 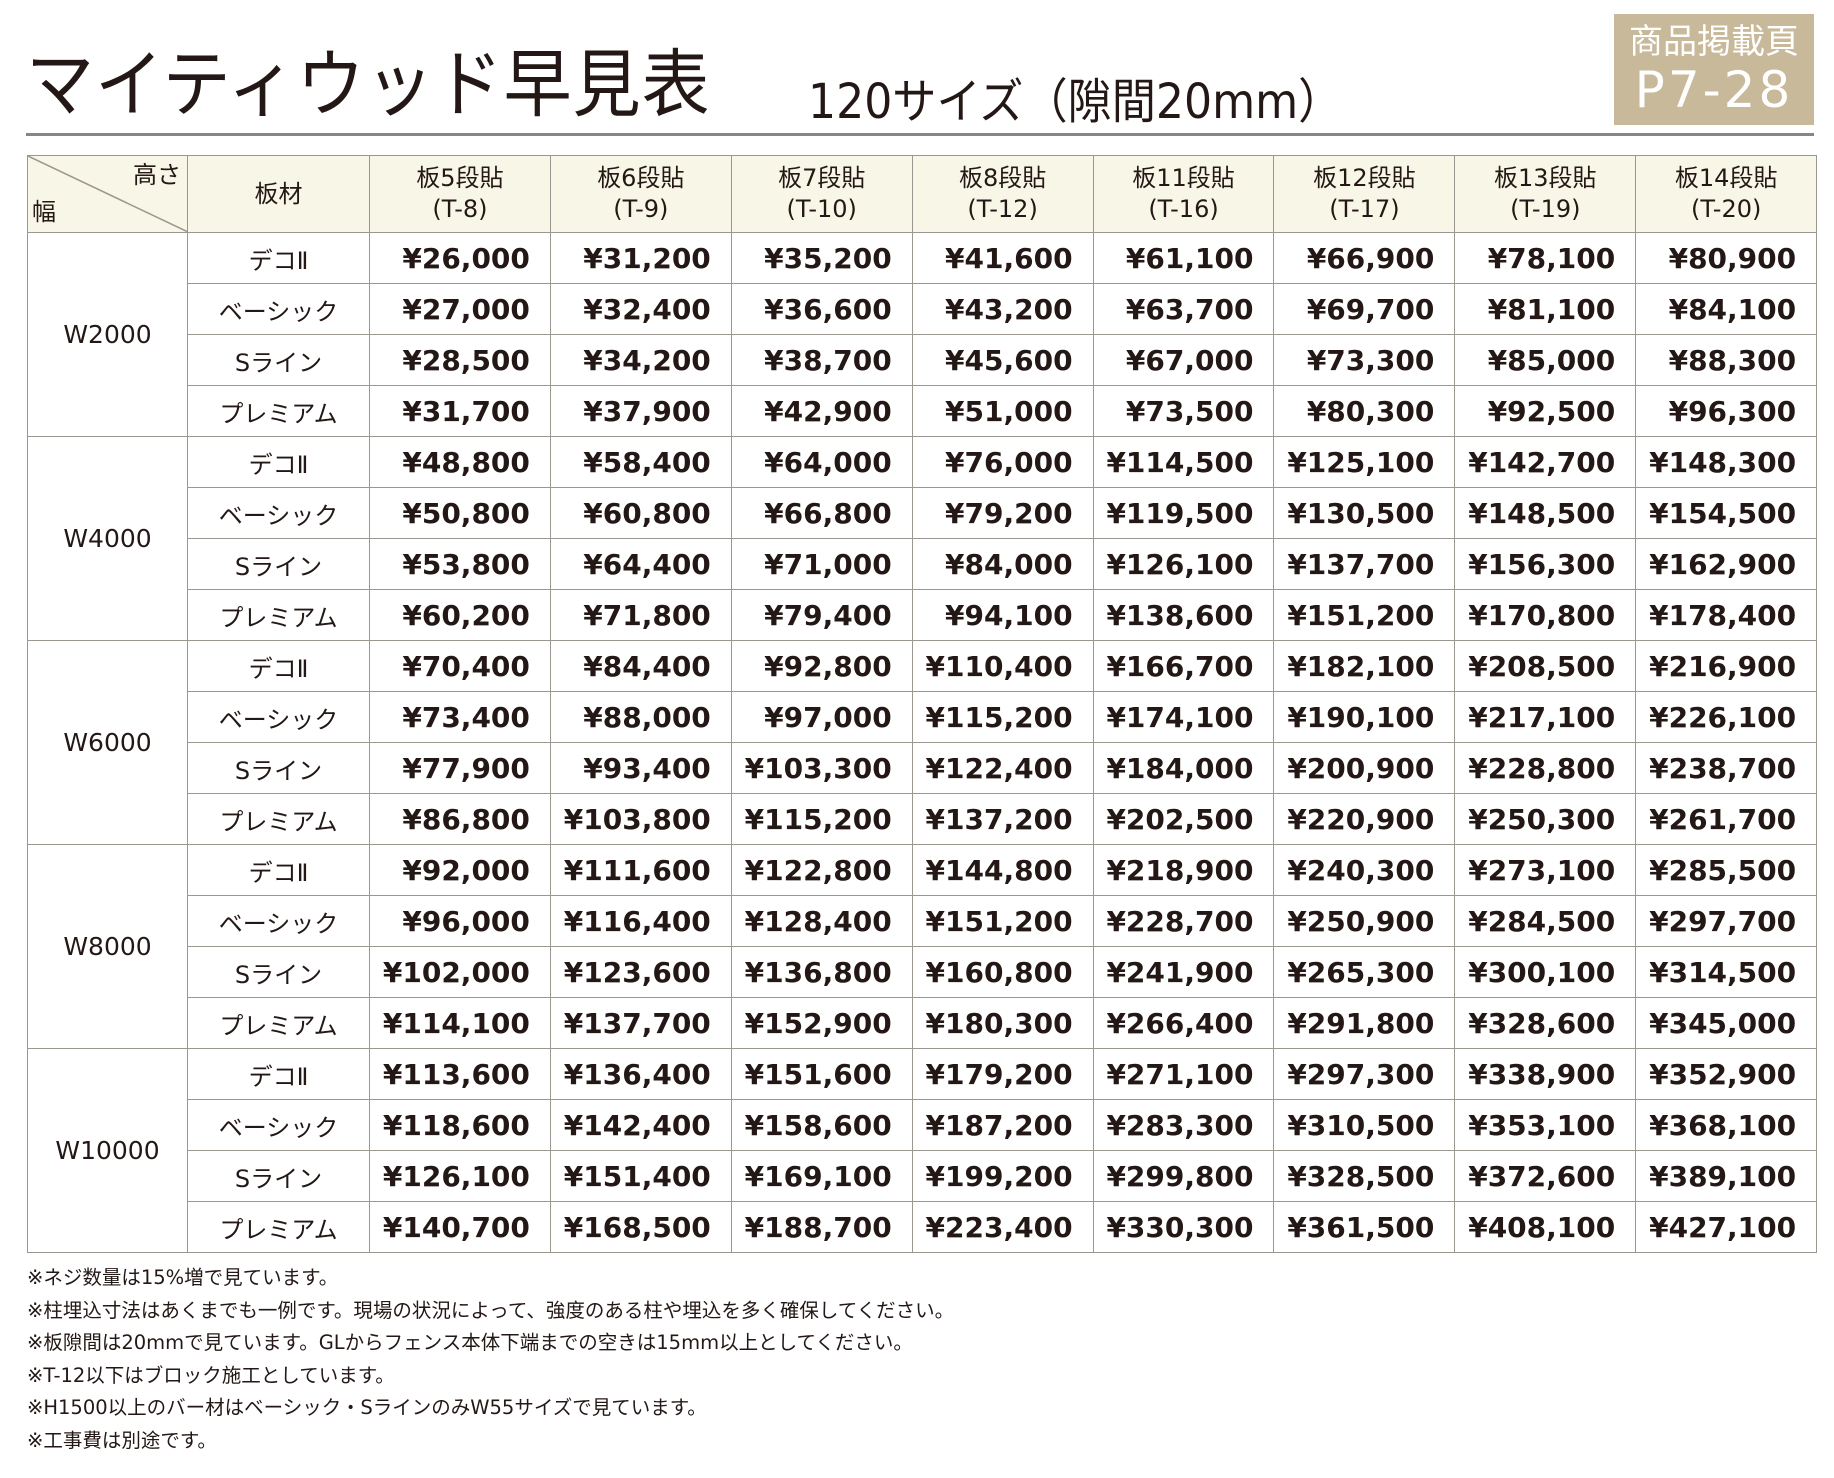 I want to click on price-cell: ¥174,100, so click(x=1183, y=717).